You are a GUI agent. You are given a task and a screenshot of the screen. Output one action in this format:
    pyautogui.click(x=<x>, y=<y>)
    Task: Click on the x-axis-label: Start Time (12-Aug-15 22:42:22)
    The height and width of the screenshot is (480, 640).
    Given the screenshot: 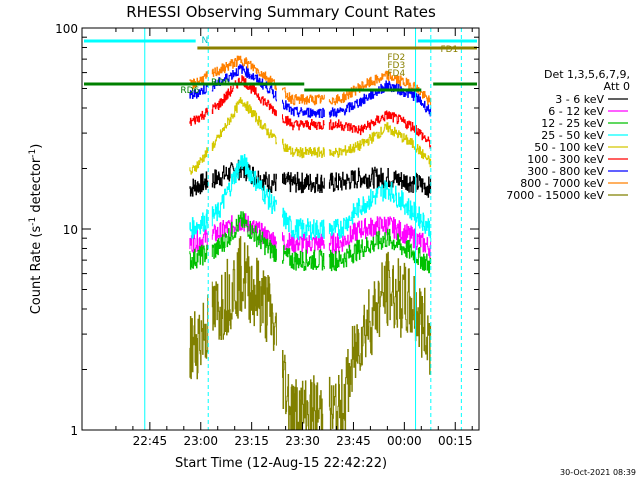 What is the action you would take?
    pyautogui.click(x=281, y=463)
    